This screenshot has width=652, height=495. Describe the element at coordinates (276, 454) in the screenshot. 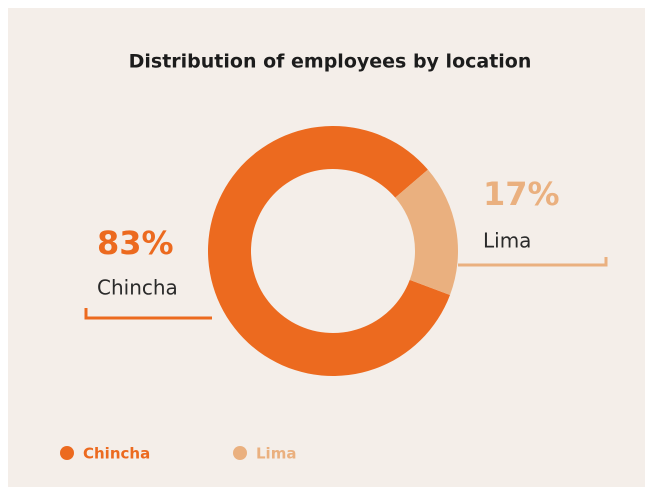

I see `legend-label: Lima` at that location.